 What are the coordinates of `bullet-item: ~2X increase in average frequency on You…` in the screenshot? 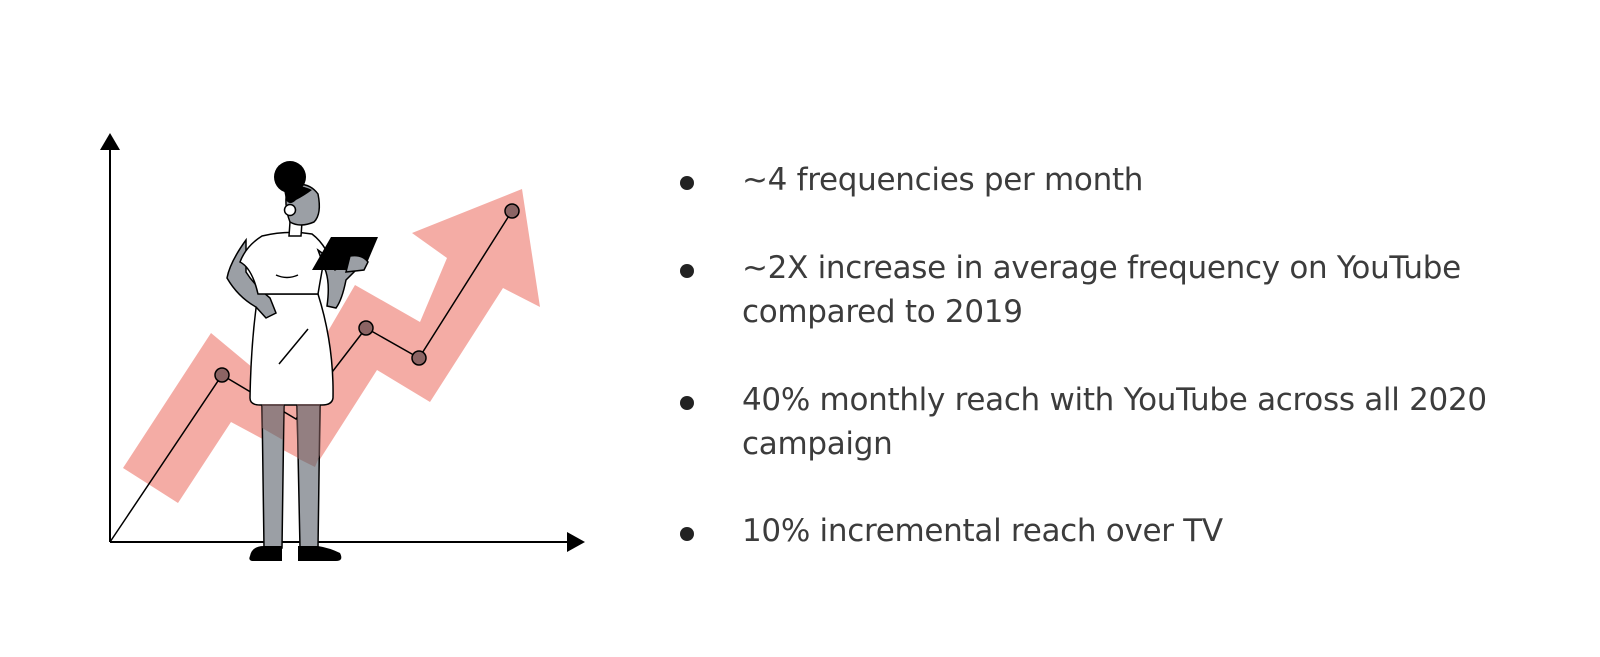 It's located at (1132, 290).